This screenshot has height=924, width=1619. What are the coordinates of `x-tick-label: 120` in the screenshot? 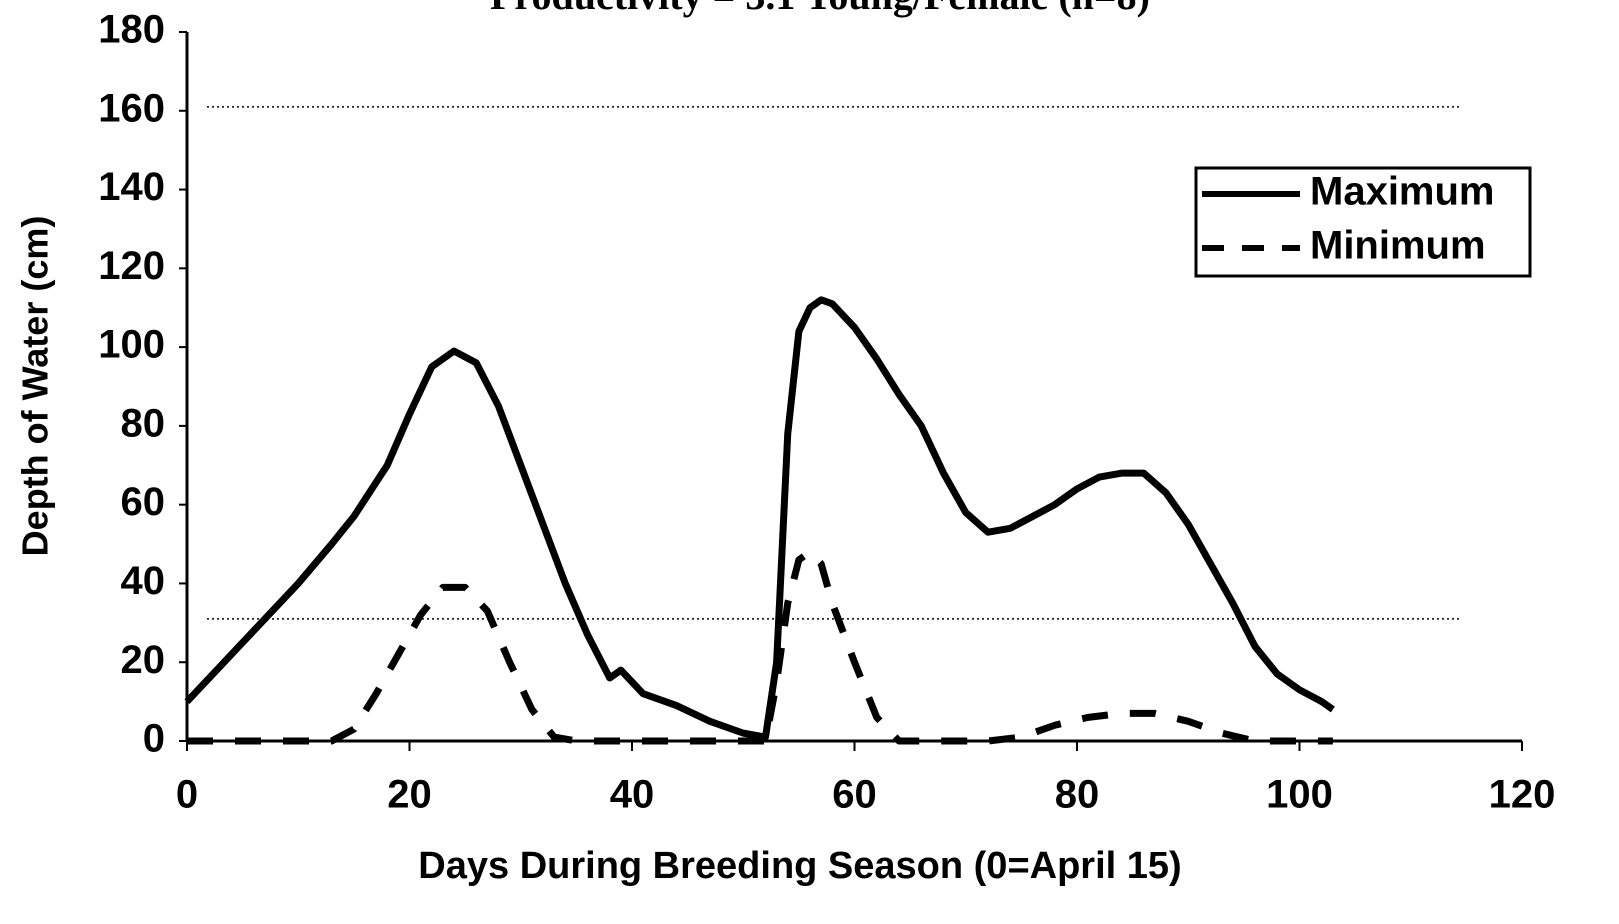 It's located at (1522, 795).